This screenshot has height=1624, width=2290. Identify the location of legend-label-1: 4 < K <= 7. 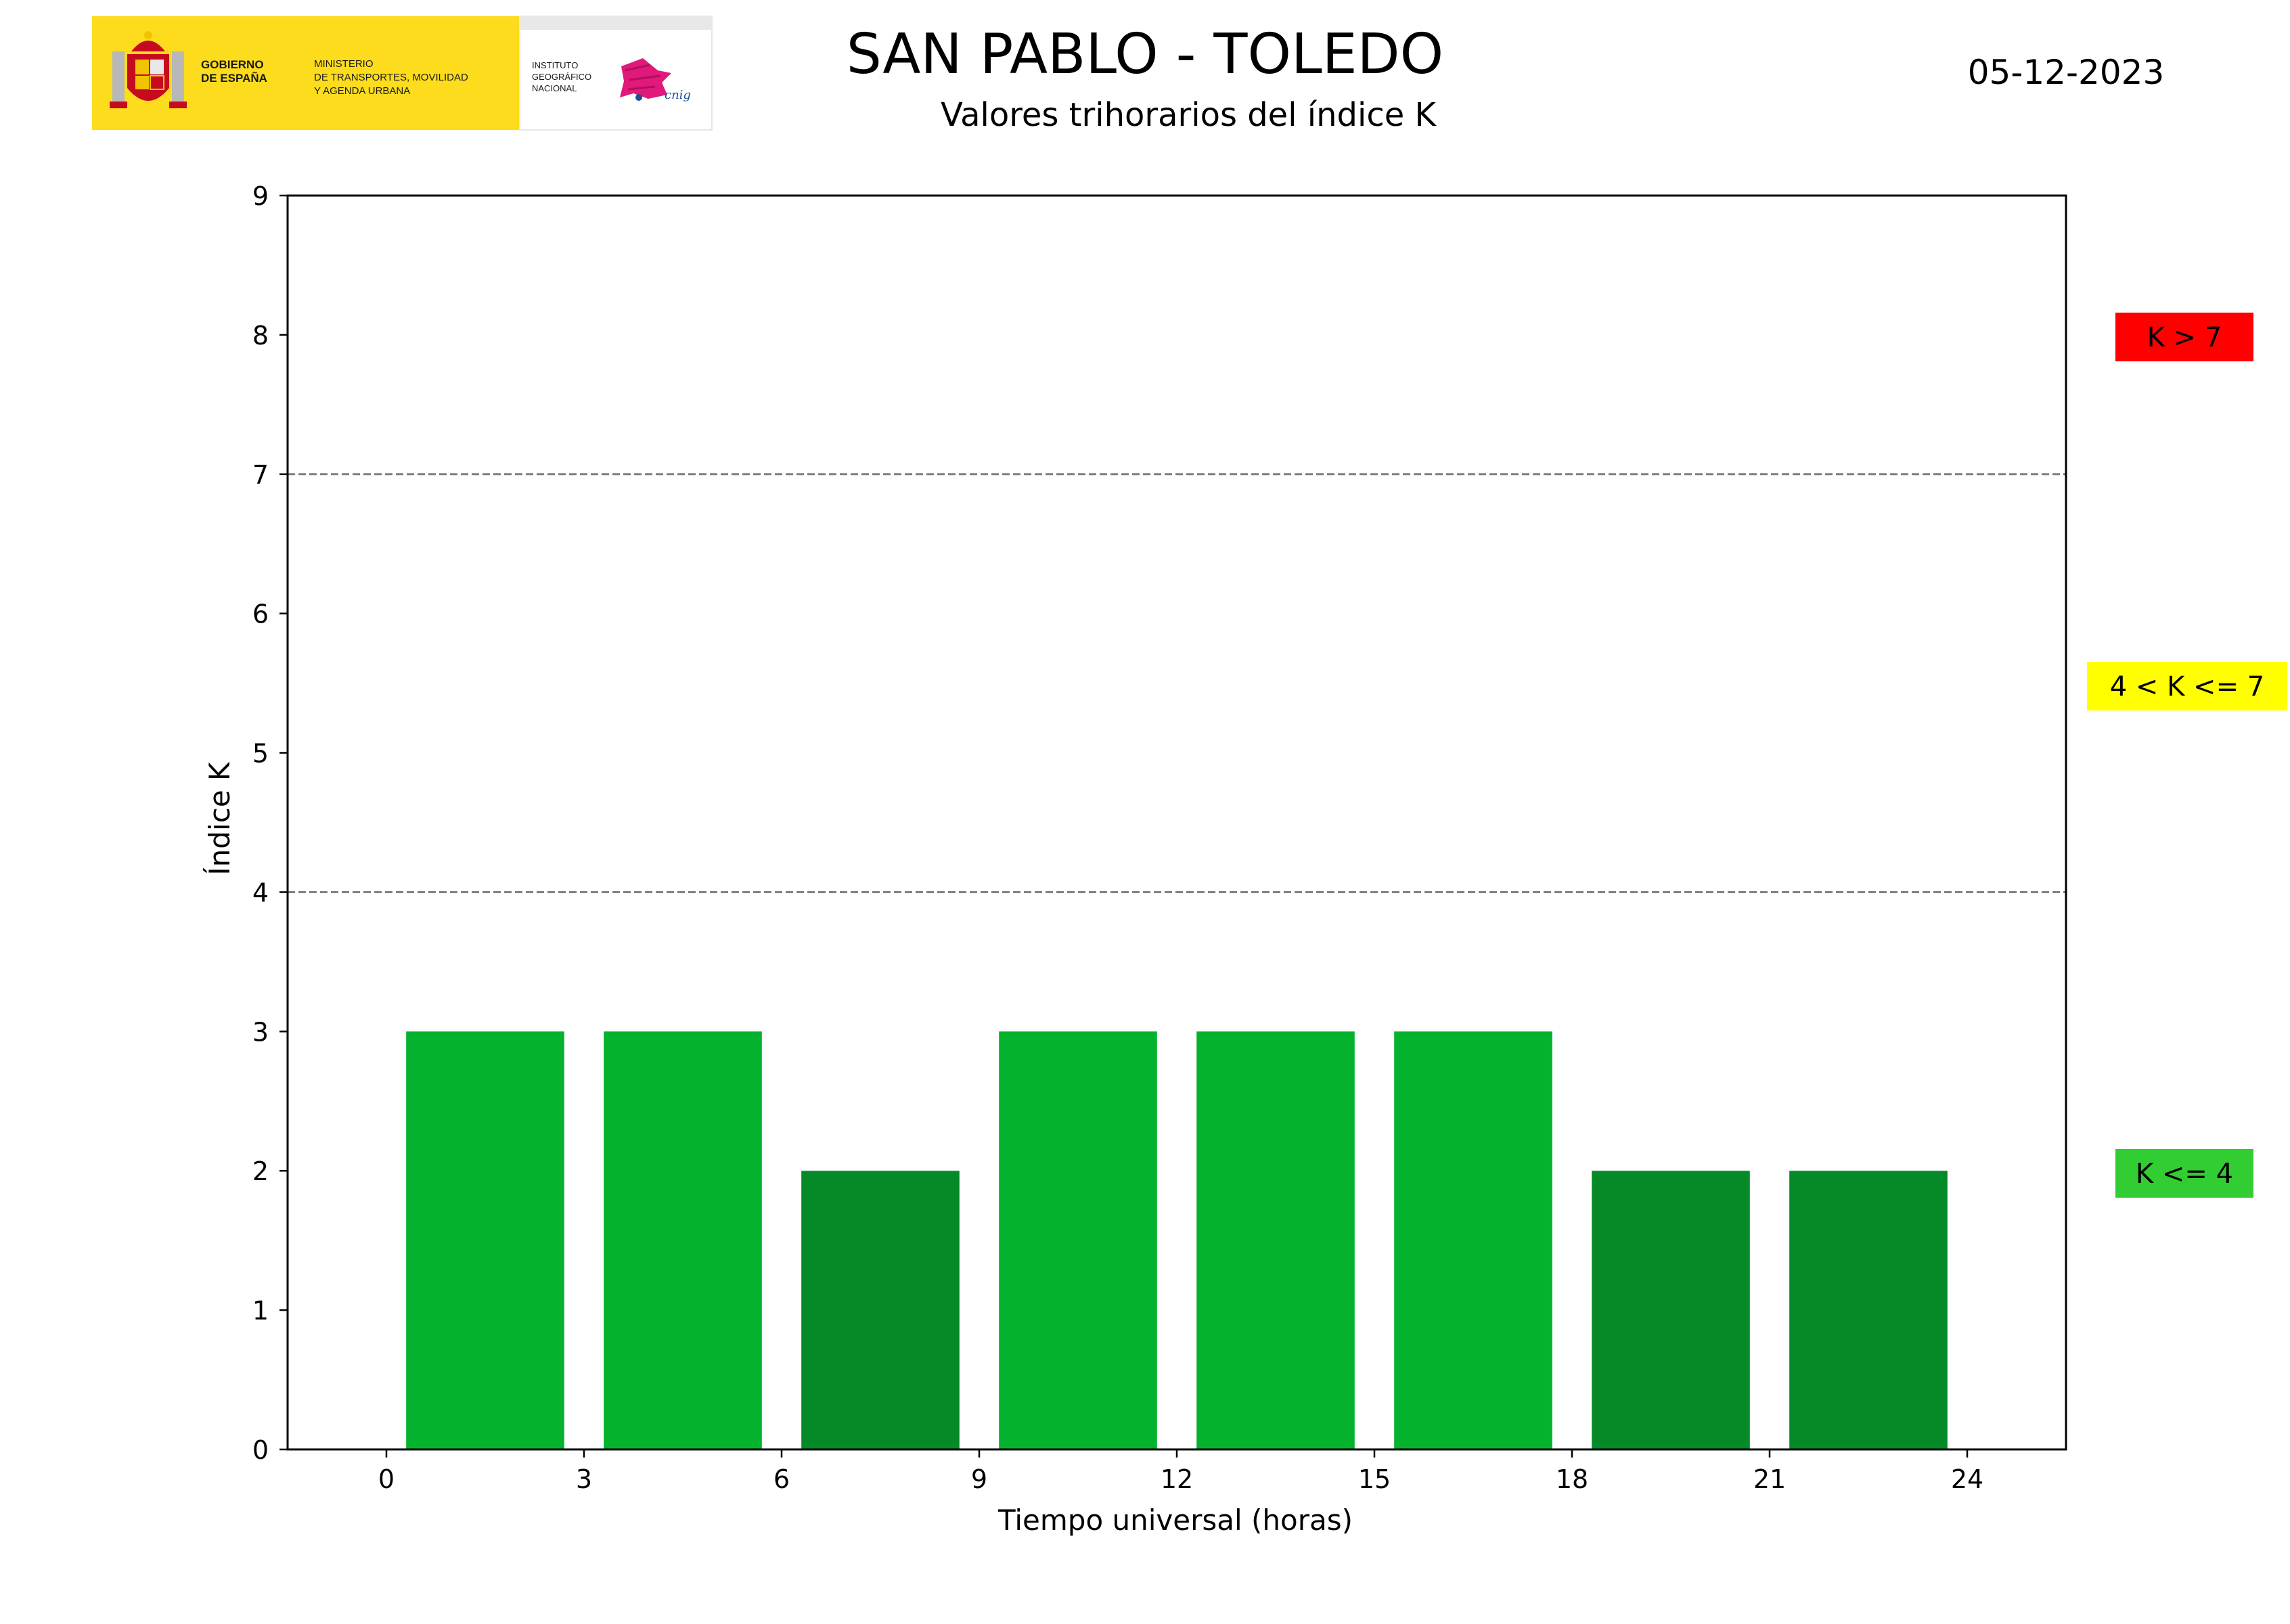
(2187, 686).